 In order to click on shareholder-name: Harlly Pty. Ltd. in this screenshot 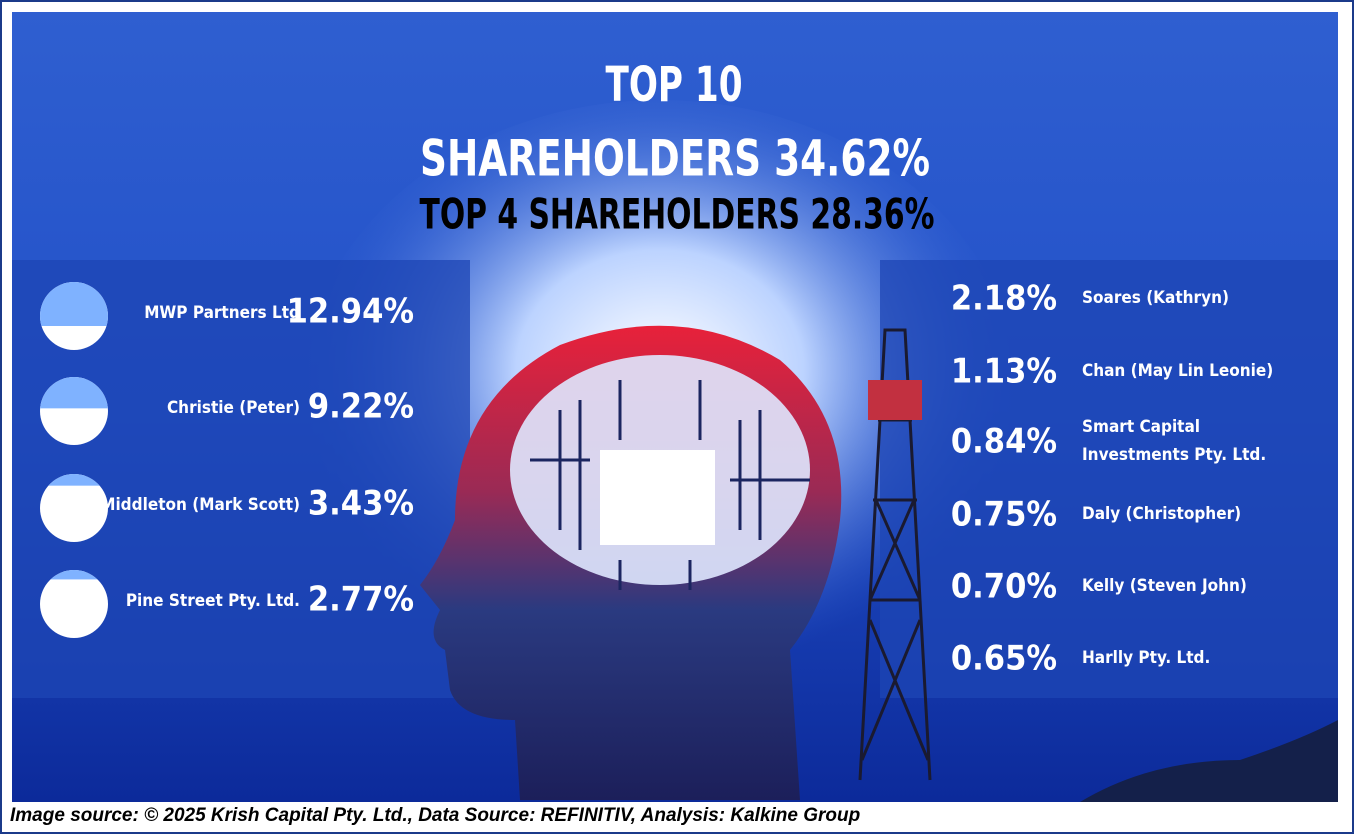, I will do `click(1146, 658)`.